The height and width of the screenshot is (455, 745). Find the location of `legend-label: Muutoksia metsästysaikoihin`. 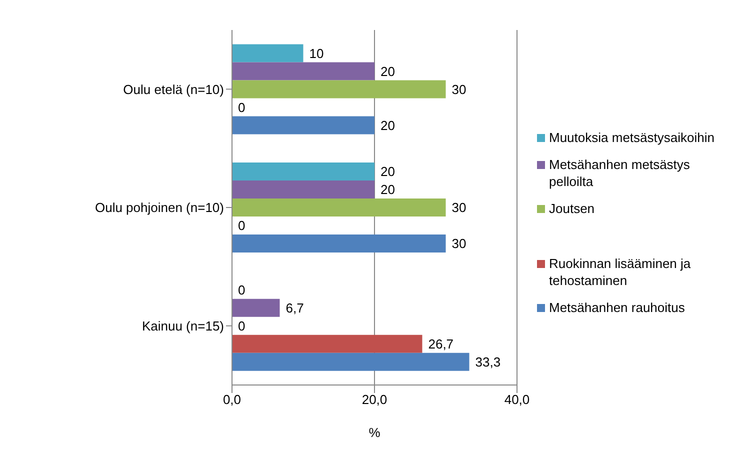

legend-label: Muutoksia metsästysaikoihin is located at coordinates (631, 137).